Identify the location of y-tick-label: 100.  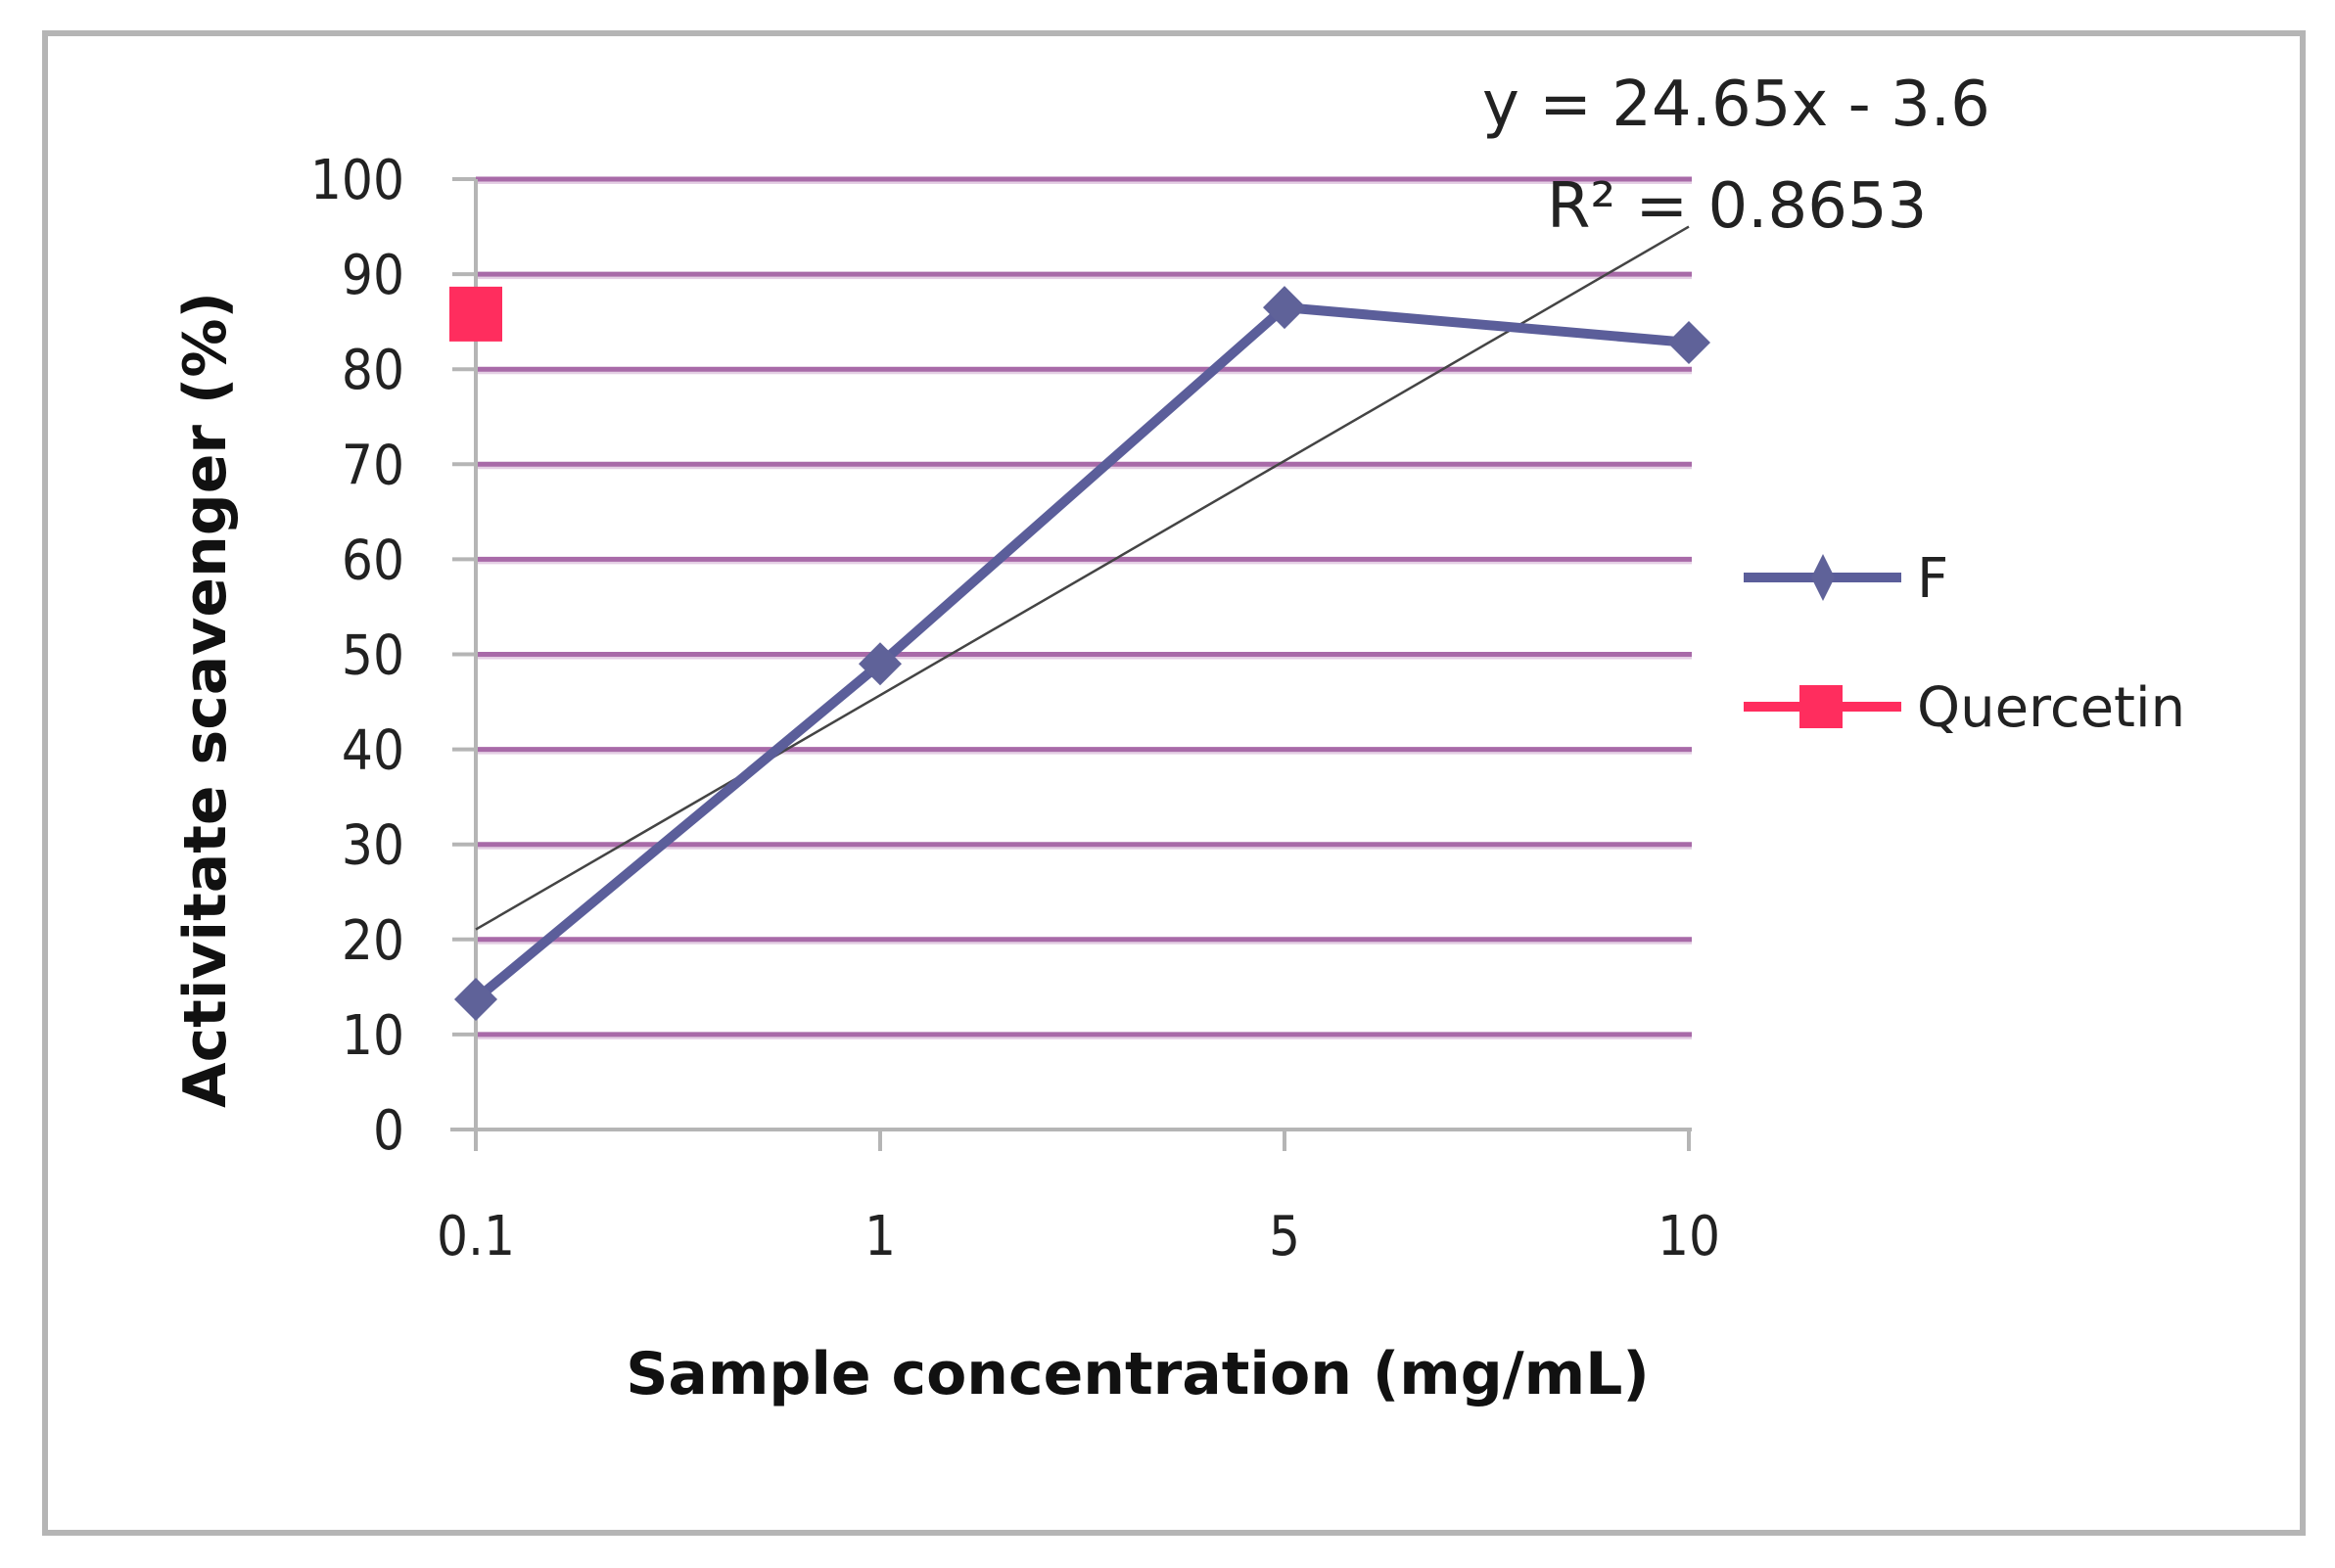
(357, 180).